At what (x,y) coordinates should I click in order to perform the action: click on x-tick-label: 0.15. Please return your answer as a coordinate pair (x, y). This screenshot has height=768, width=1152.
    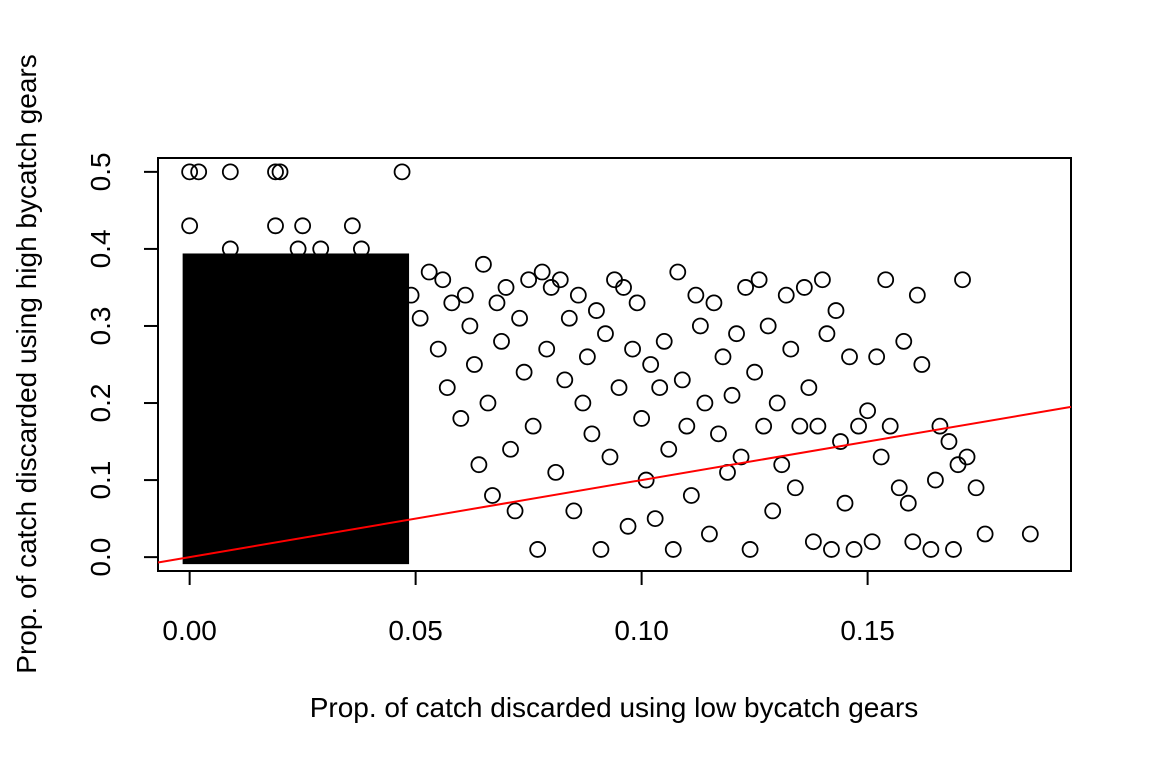
    Looking at the image, I should click on (867, 630).